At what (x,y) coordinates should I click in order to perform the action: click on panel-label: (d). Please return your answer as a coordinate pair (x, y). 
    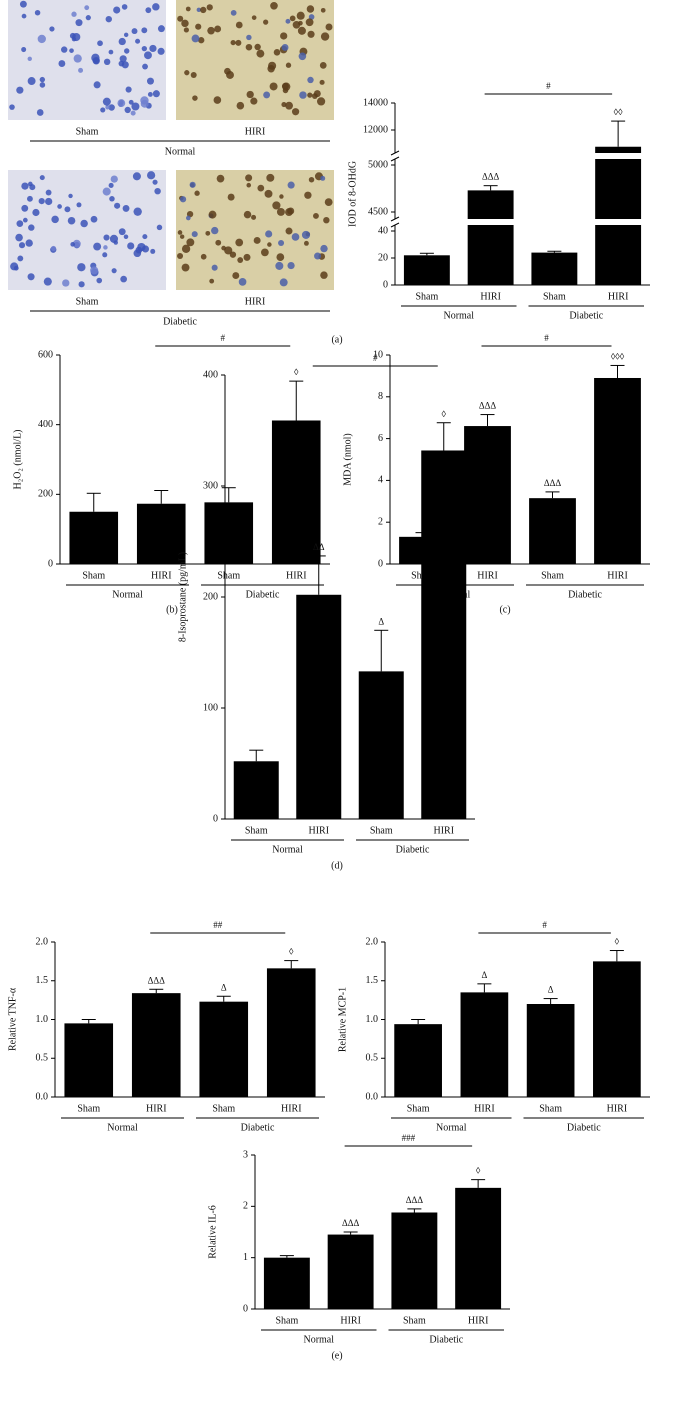
    Looking at the image, I should click on (337, 865).